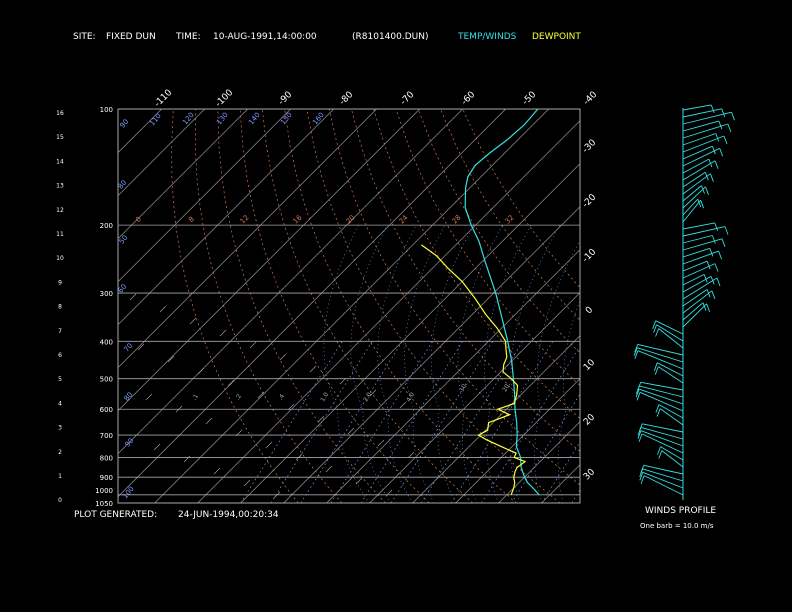  Describe the element at coordinates (60, 137) in the screenshot. I see `height-label: 15` at that location.